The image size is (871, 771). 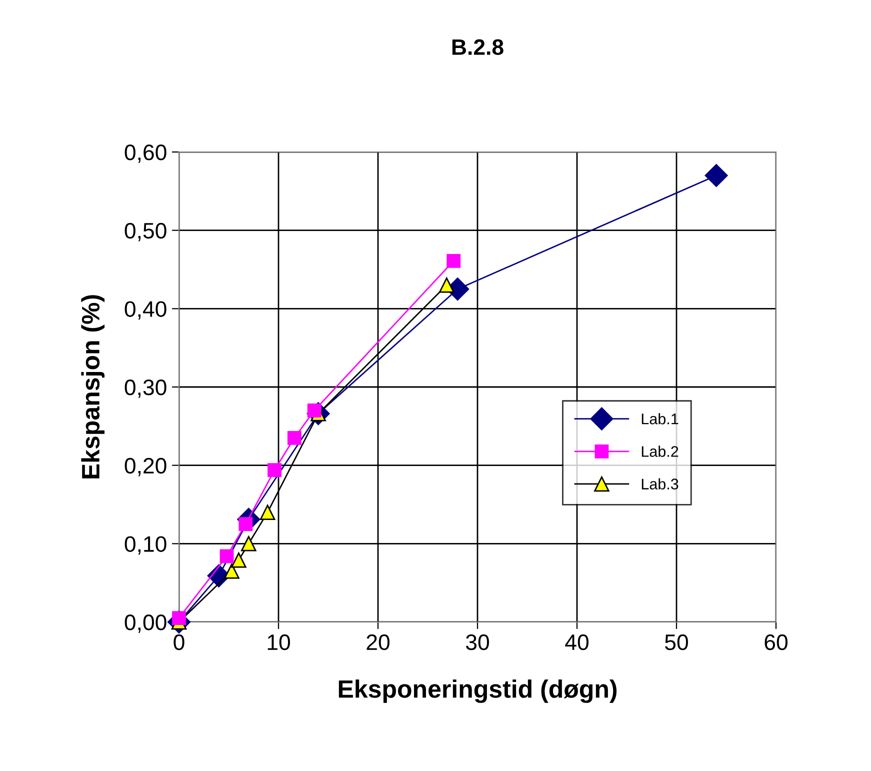 I want to click on y-tick-label: 0,20, so click(x=145, y=467).